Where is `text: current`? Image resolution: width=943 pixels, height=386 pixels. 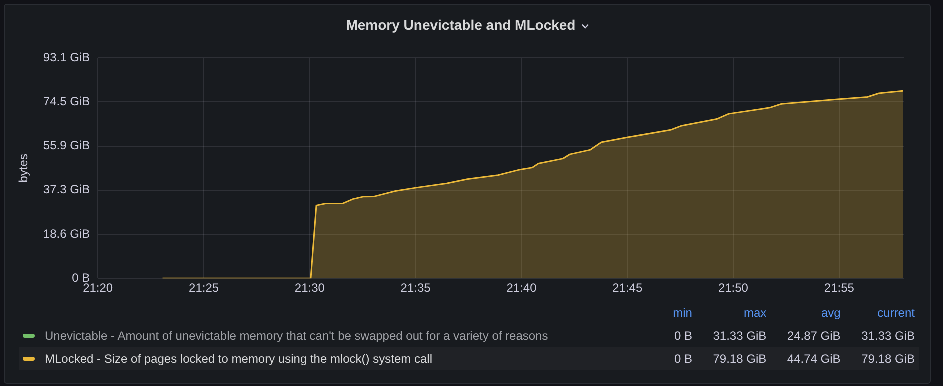
text: current is located at coordinates (896, 313).